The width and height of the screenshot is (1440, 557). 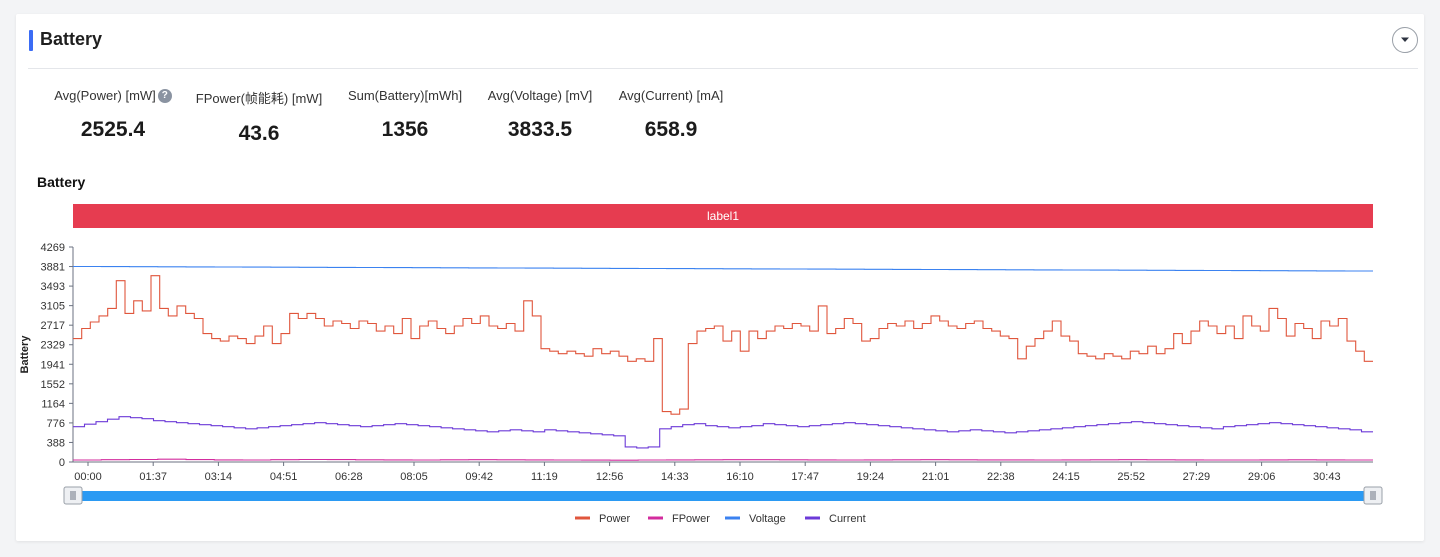 What do you see at coordinates (153, 477) in the screenshot?
I see `x-tick-label: 01:37` at bounding box center [153, 477].